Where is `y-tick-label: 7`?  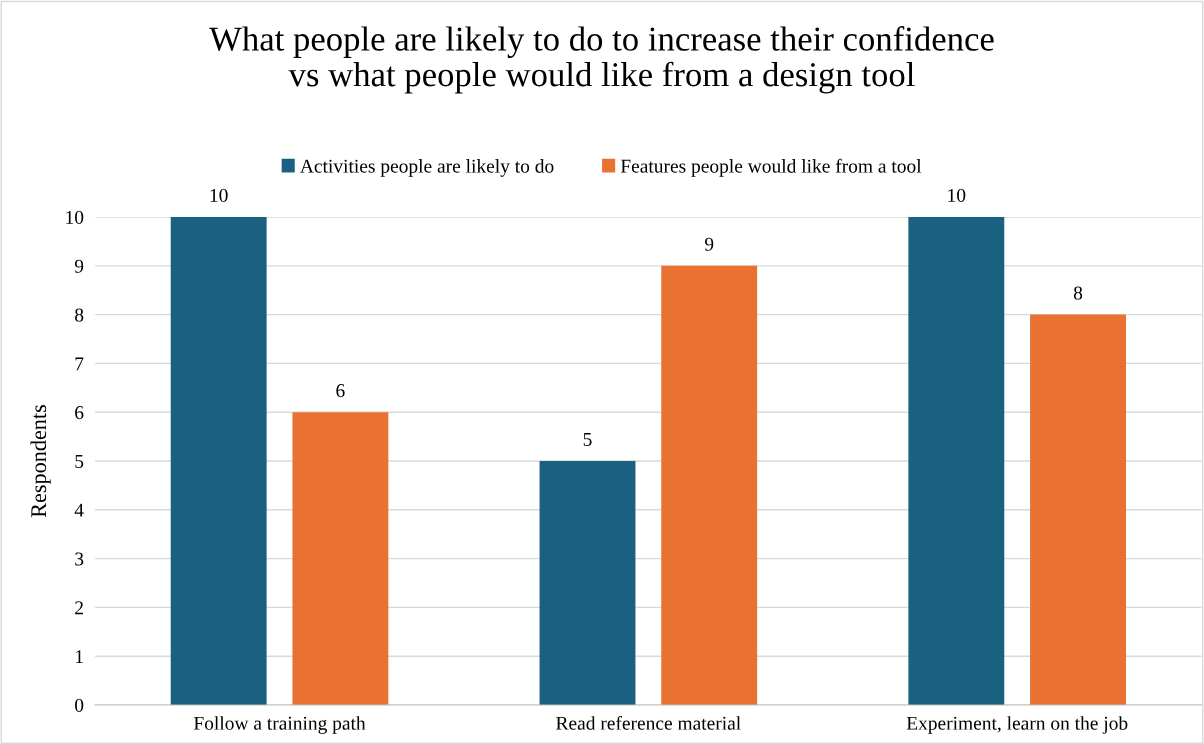 y-tick-label: 7 is located at coordinates (79, 364).